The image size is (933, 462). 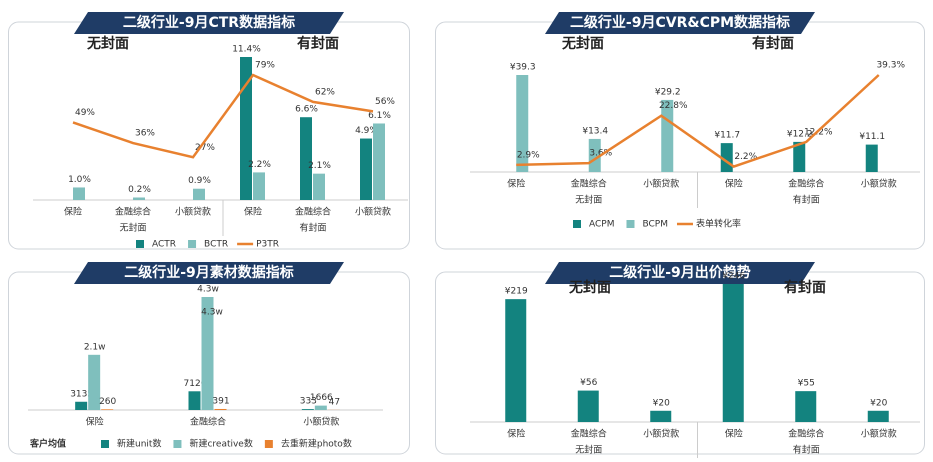 What do you see at coordinates (818, 132) in the screenshot?
I see `line-label: 12.2%` at bounding box center [818, 132].